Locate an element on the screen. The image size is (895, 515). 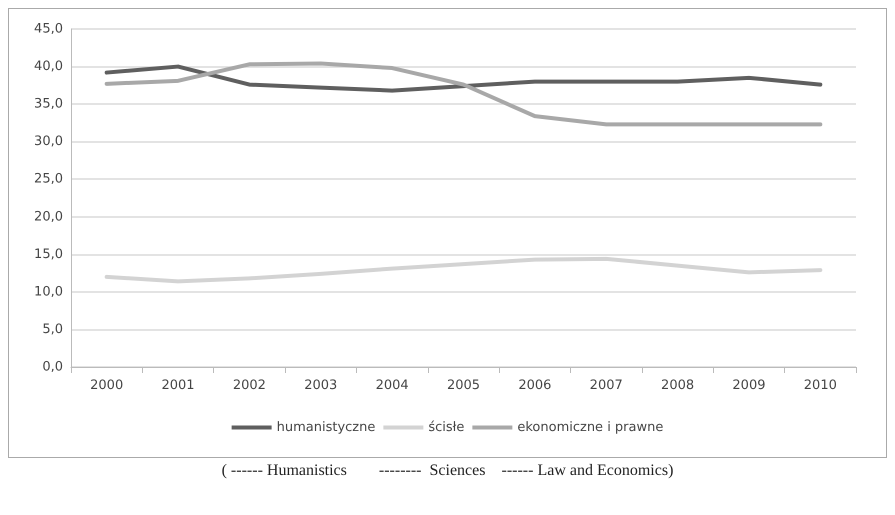
y-tick-label: 40,0 is located at coordinates (48, 66).